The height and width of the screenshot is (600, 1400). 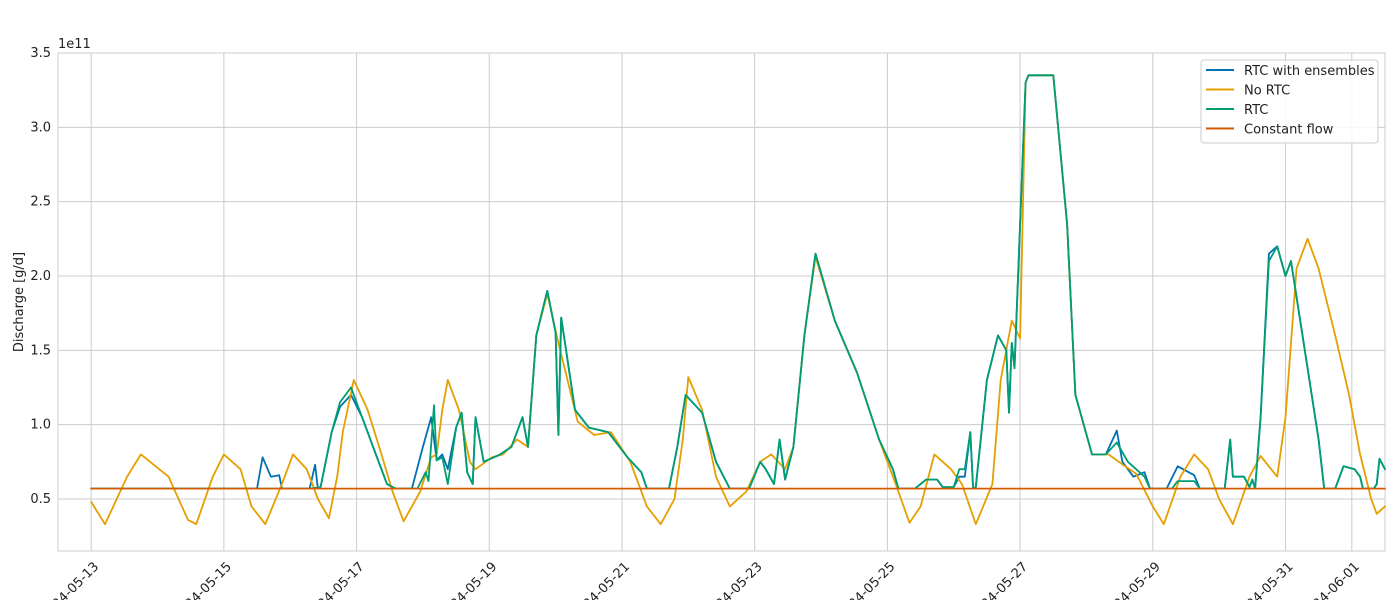 I want to click on y-tick-label: 1.5, so click(x=40, y=350).